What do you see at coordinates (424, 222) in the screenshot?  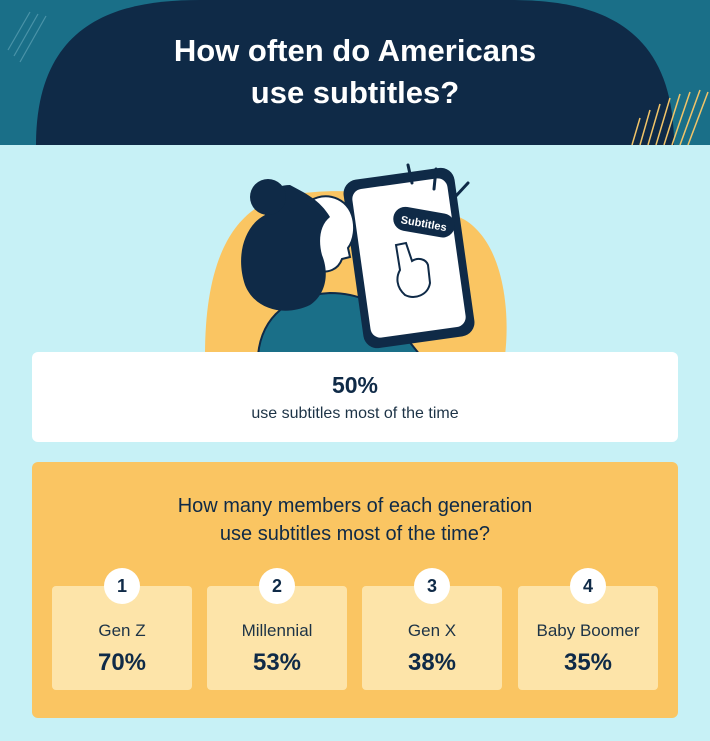 I see `subtitles-button-graphic: Subtitles` at bounding box center [424, 222].